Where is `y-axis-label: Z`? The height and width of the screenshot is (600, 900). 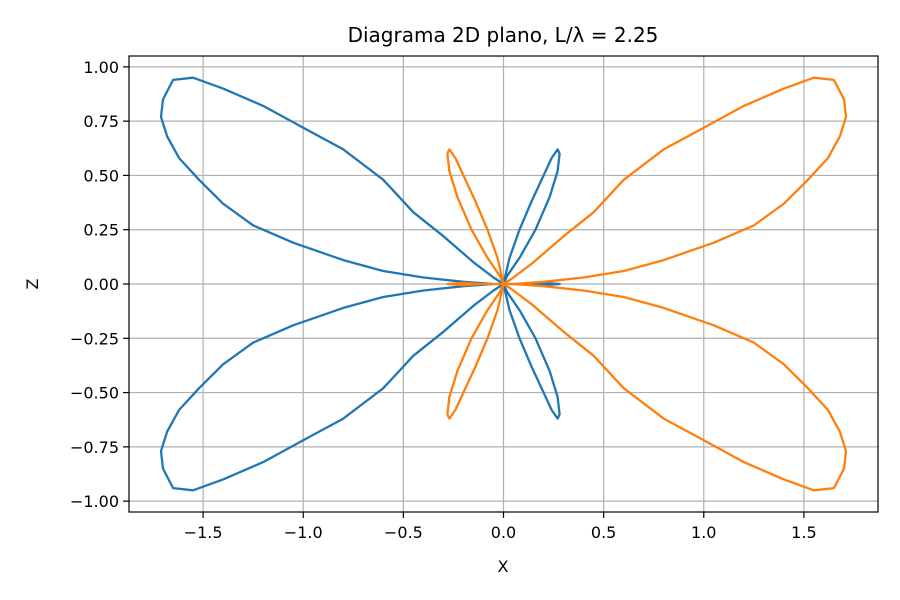
y-axis-label: Z is located at coordinates (32, 283).